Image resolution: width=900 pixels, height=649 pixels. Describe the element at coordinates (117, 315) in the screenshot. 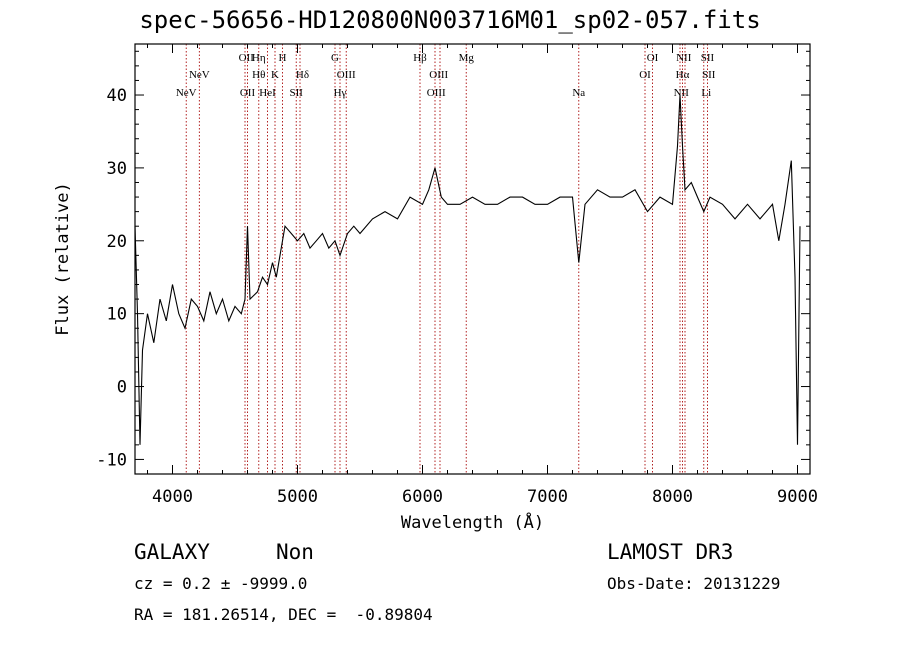

I see `y-tick-label: 10` at that location.